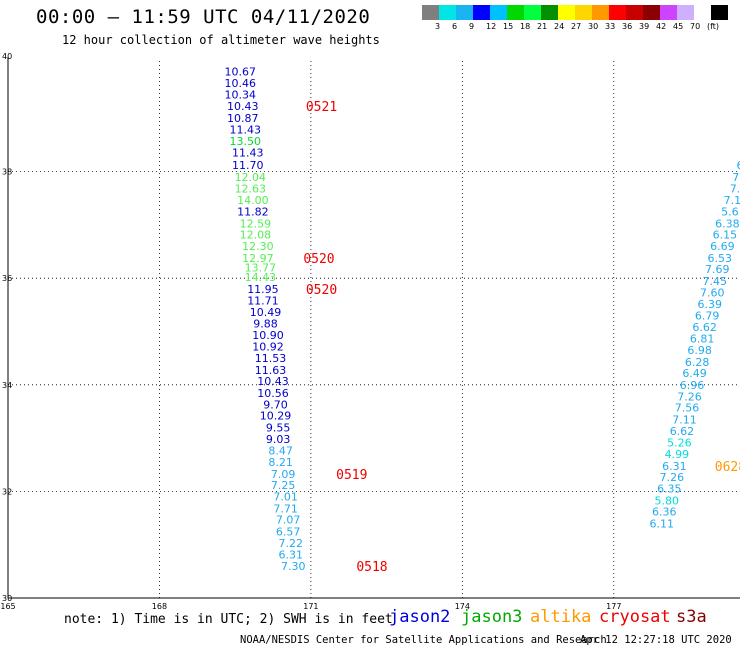  I want to click on wave-height-point: 7.69, so click(717, 269).